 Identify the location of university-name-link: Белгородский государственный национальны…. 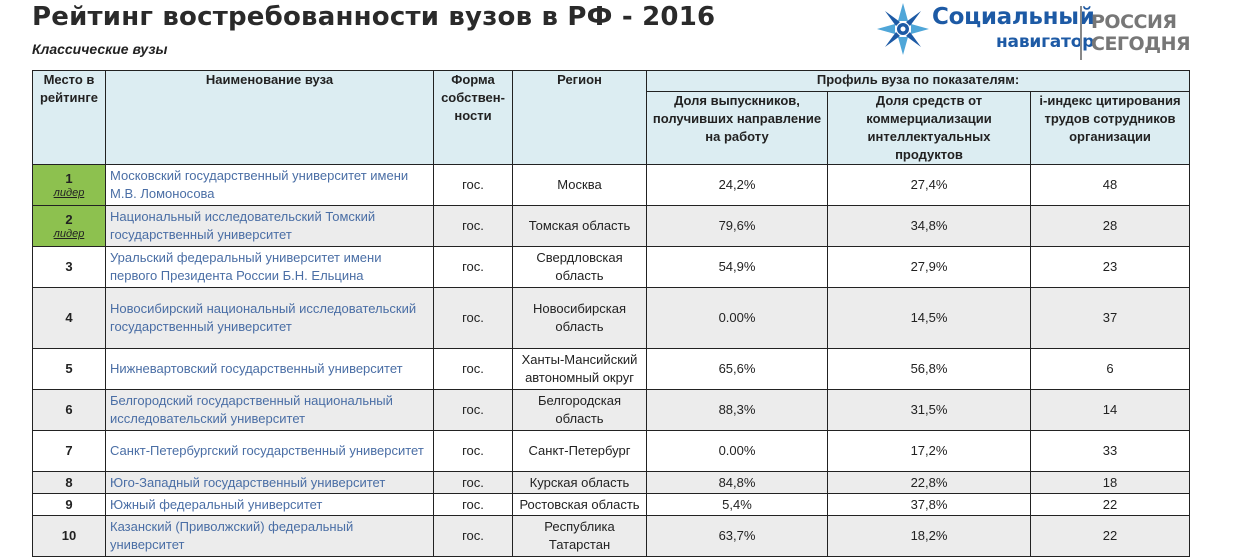
(269, 410).